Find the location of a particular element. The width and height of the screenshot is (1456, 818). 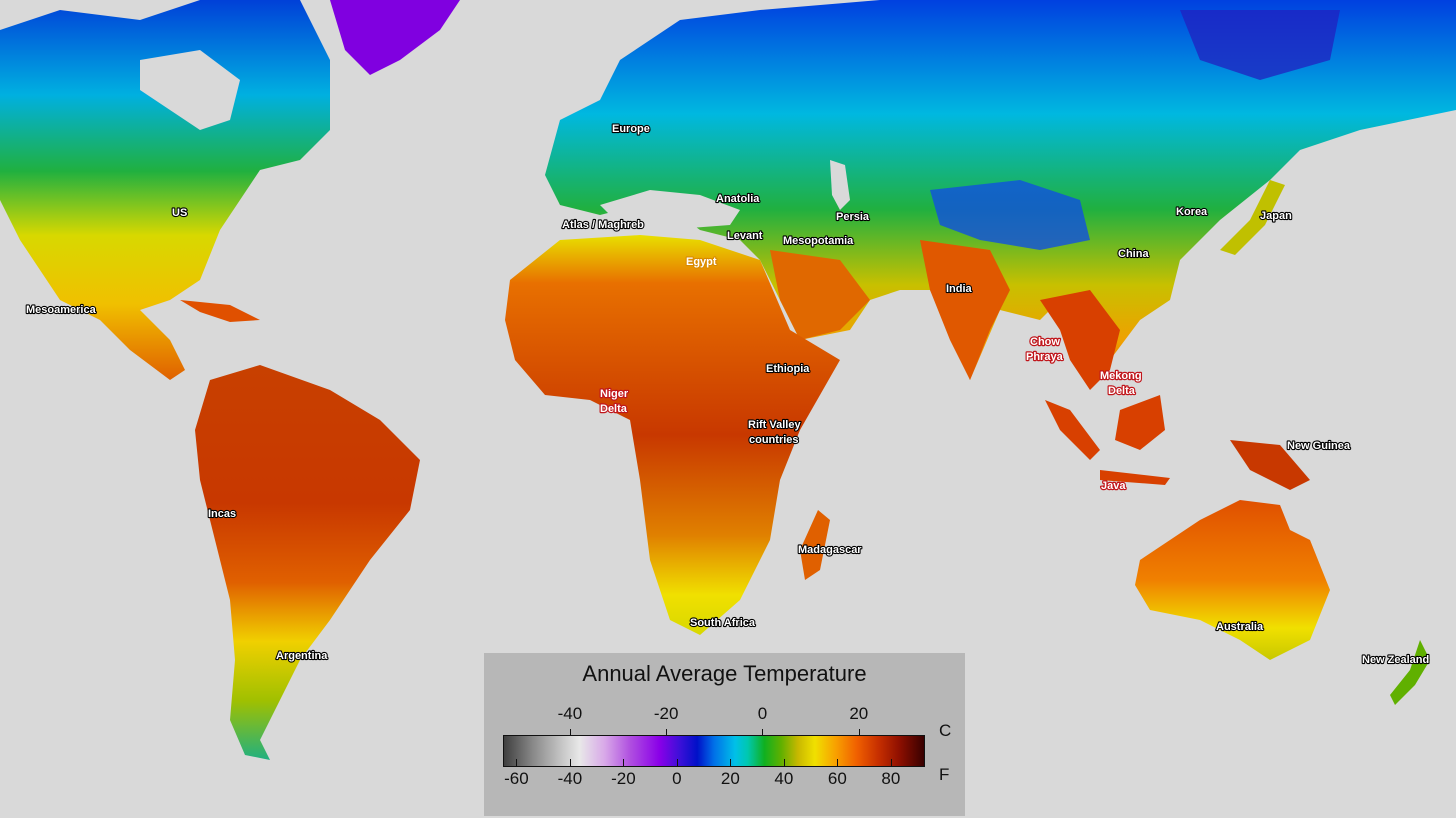

temperature-colorbar is located at coordinates (714, 751).